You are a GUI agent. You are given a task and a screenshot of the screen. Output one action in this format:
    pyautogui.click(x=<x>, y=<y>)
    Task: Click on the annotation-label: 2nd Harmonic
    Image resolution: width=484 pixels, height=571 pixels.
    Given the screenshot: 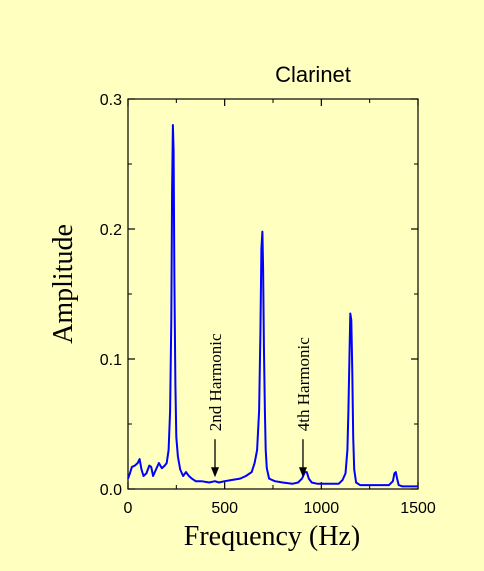 What is the action you would take?
    pyautogui.click(x=215, y=382)
    